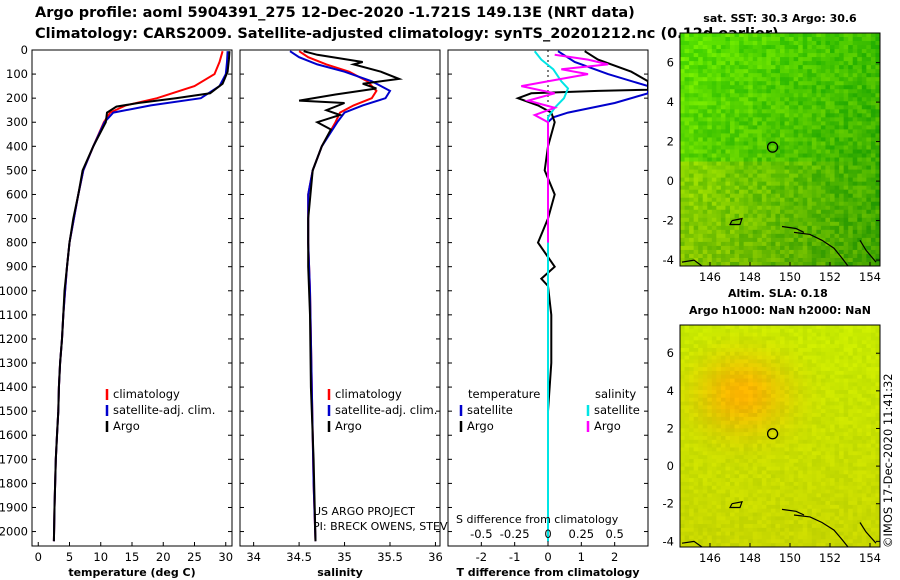 The image size is (900, 580). Describe the element at coordinates (780, 150) in the screenshot. I see `heat-cells` at that location.